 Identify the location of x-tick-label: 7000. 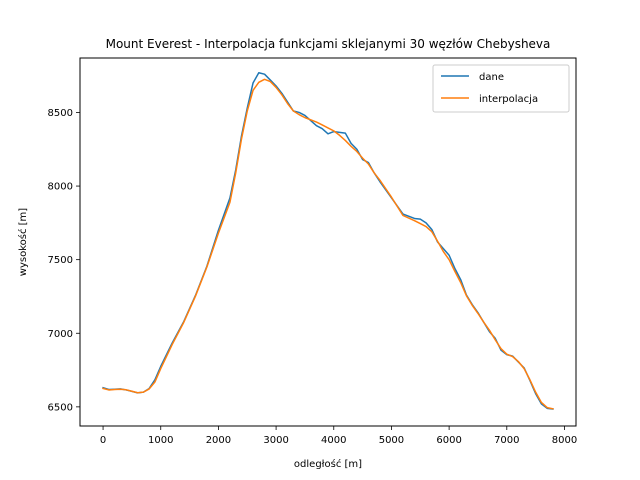
(506, 440).